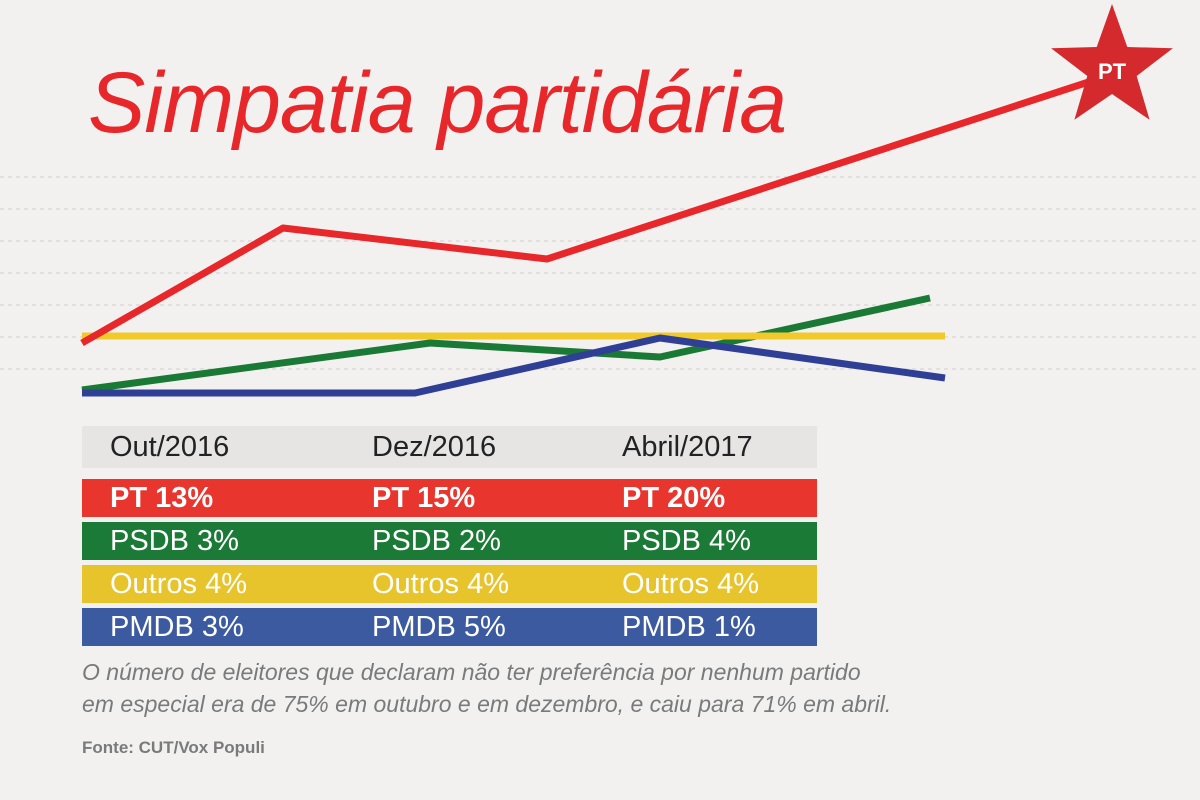 This screenshot has width=1200, height=800. I want to click on cell-outros-dez: Outros 4%, so click(440, 583).